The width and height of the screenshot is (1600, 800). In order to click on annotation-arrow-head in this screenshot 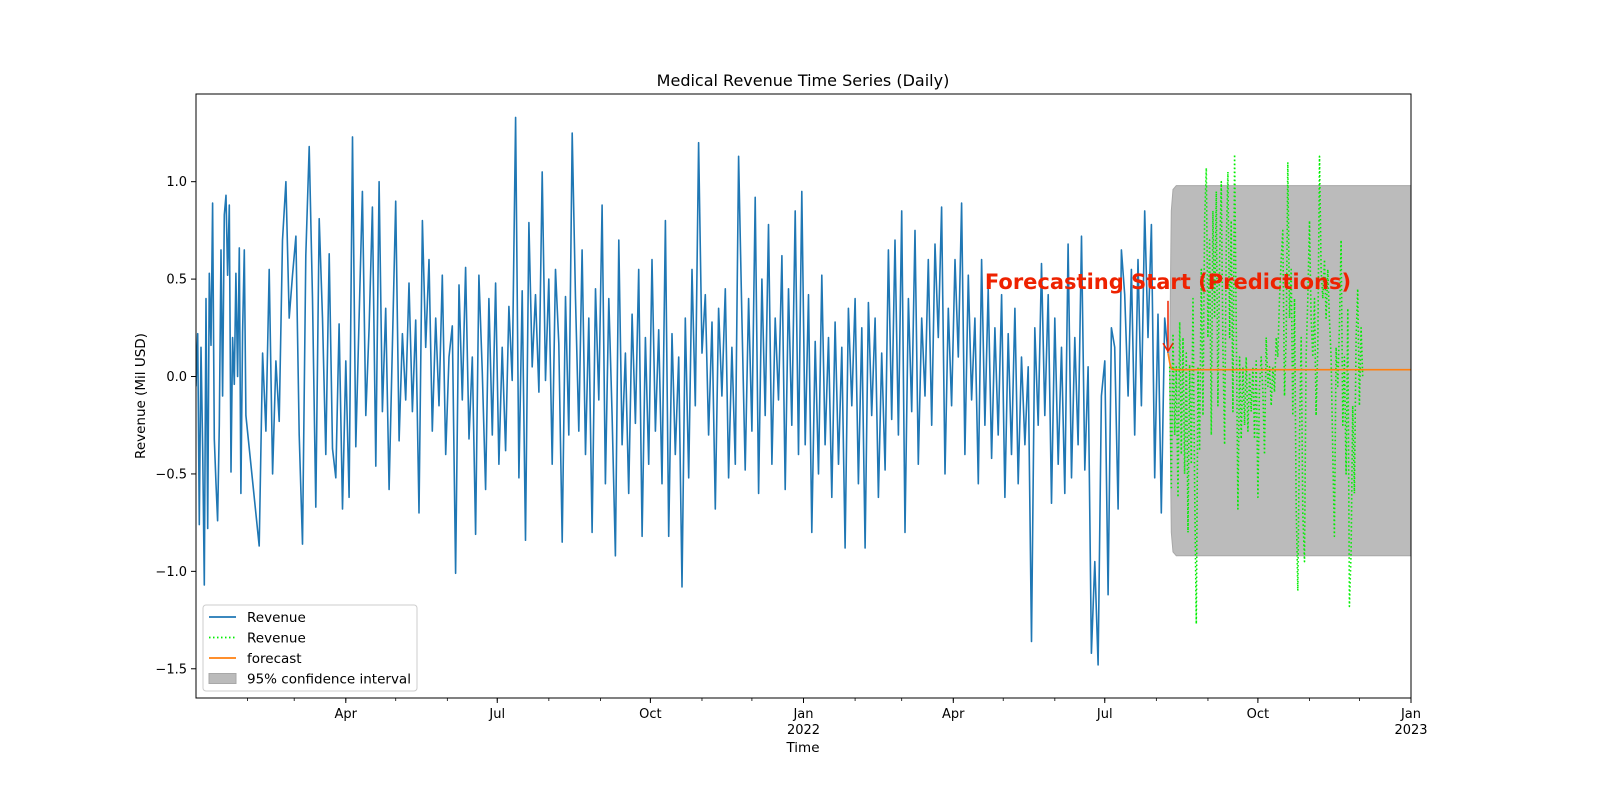, I will do `click(1168, 347)`.